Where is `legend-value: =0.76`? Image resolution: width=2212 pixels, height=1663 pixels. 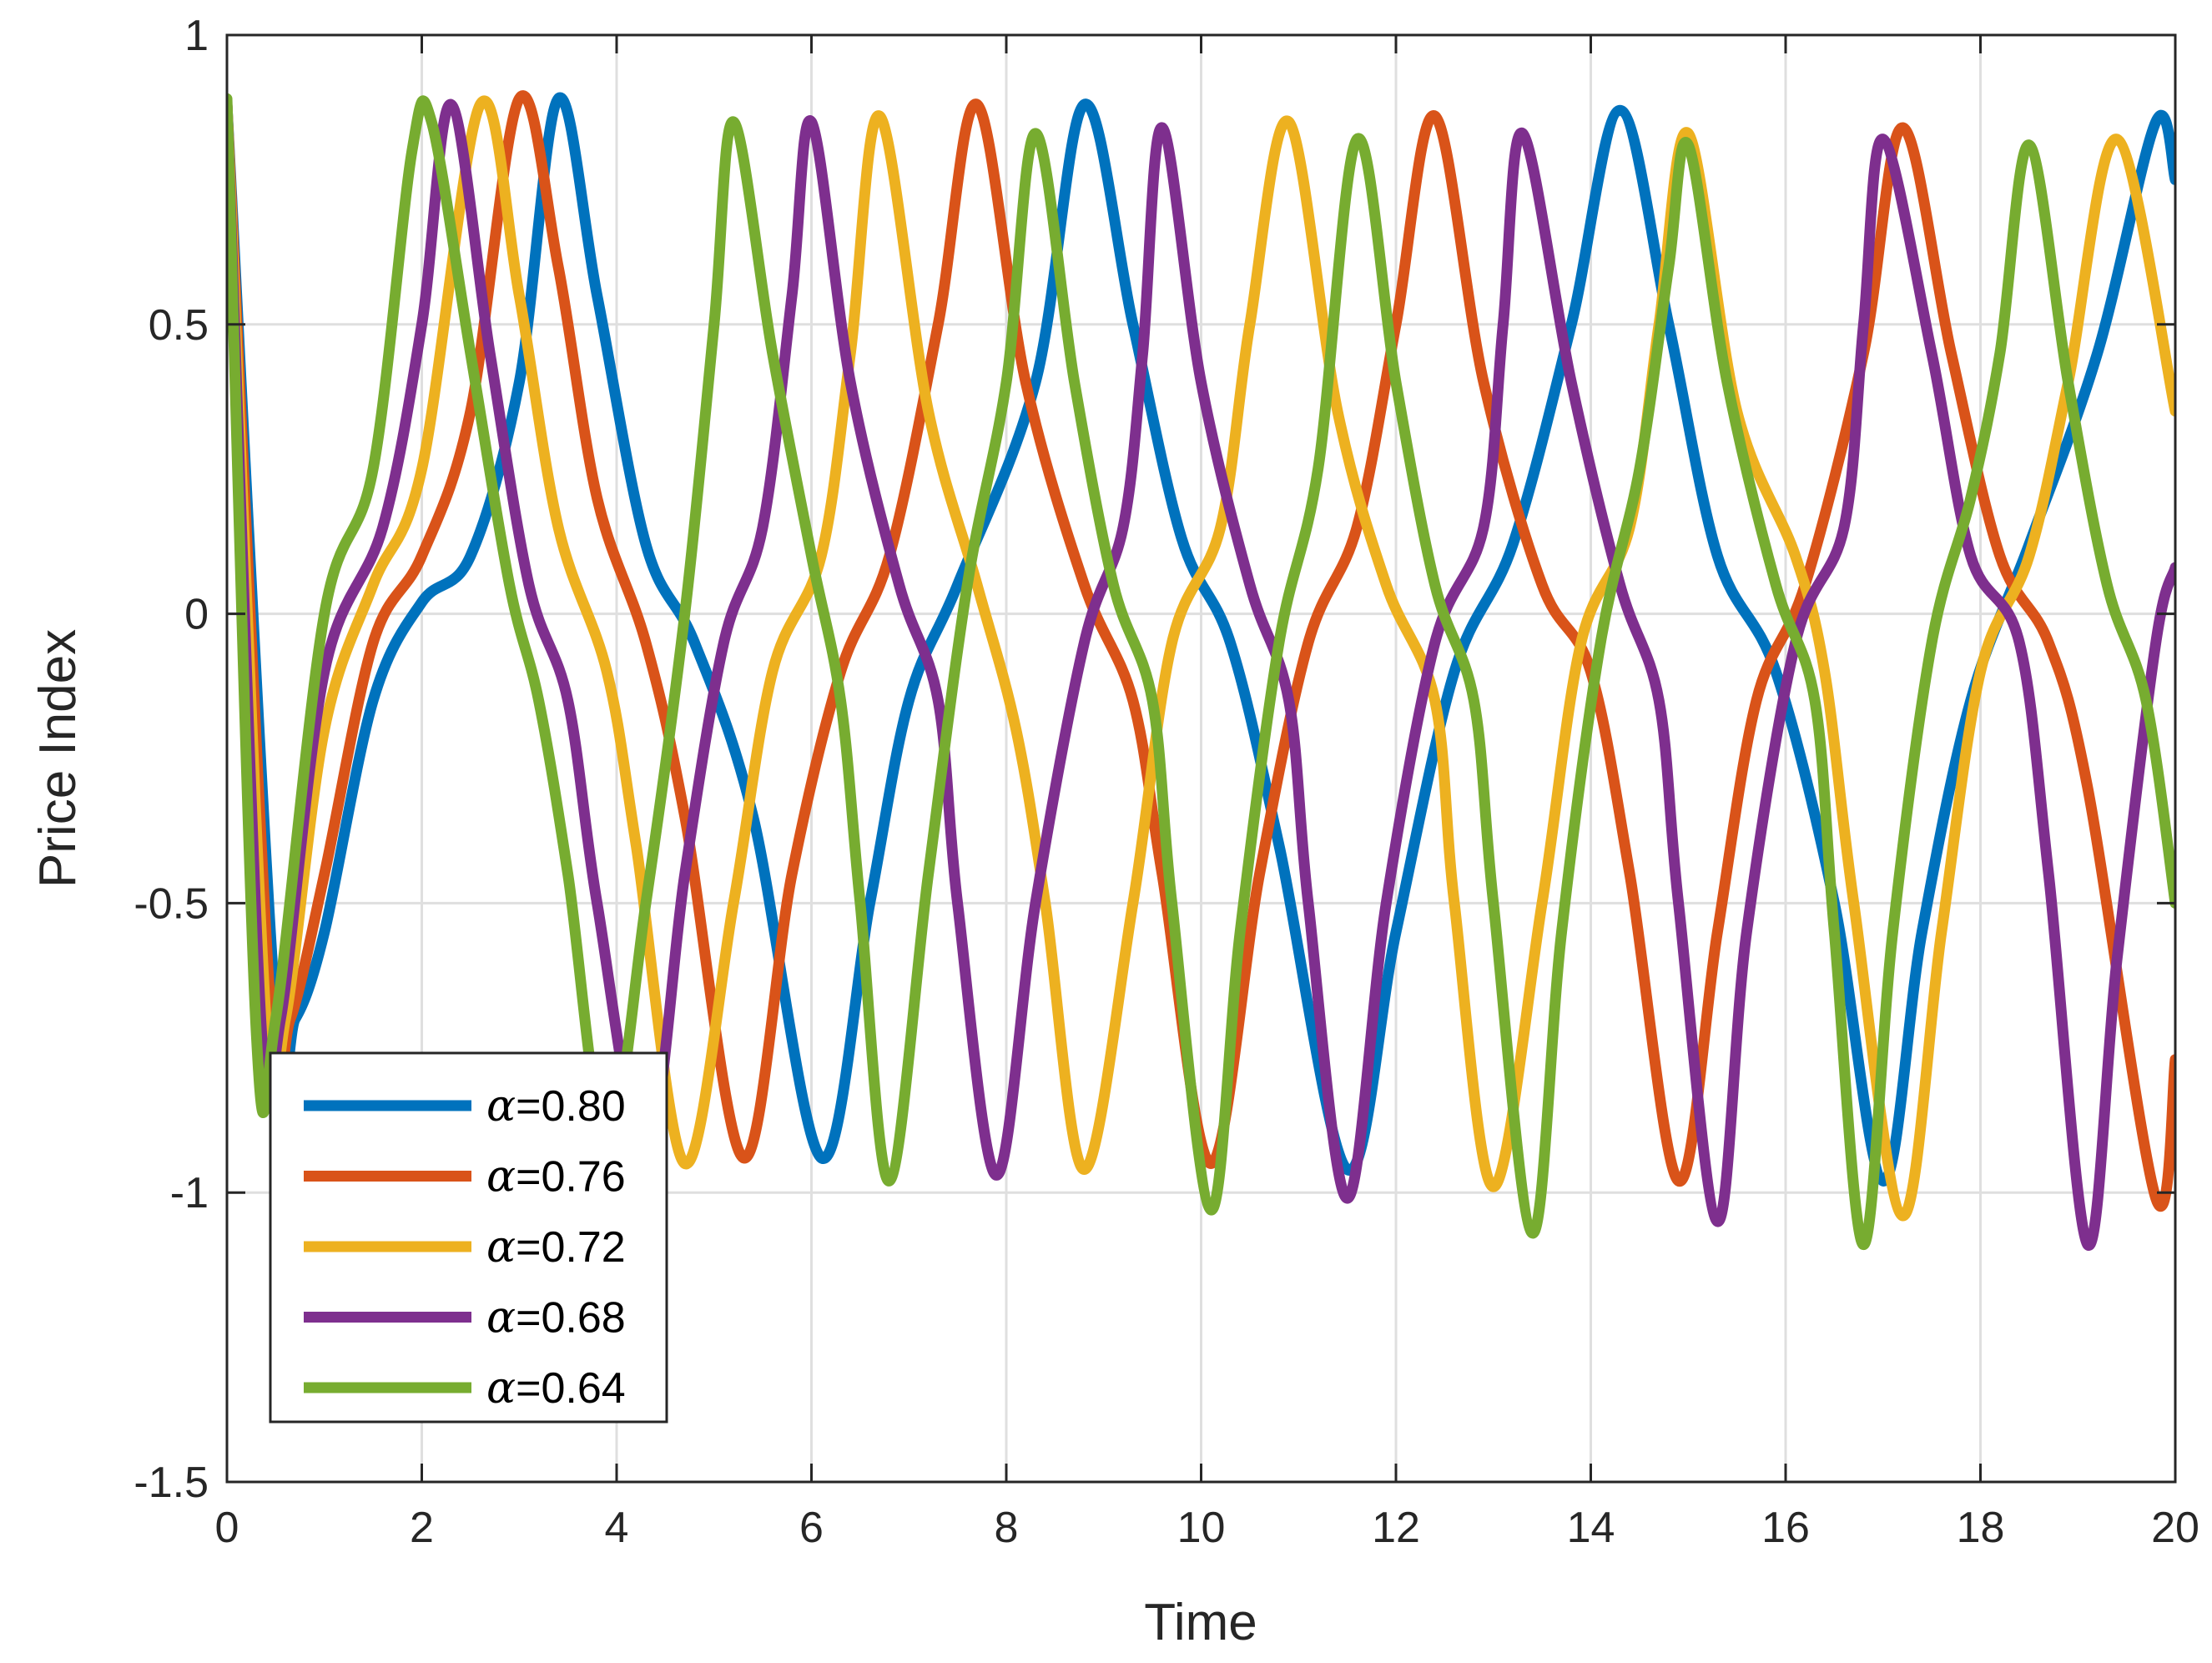
legend-value: =0.76 is located at coordinates (571, 1177).